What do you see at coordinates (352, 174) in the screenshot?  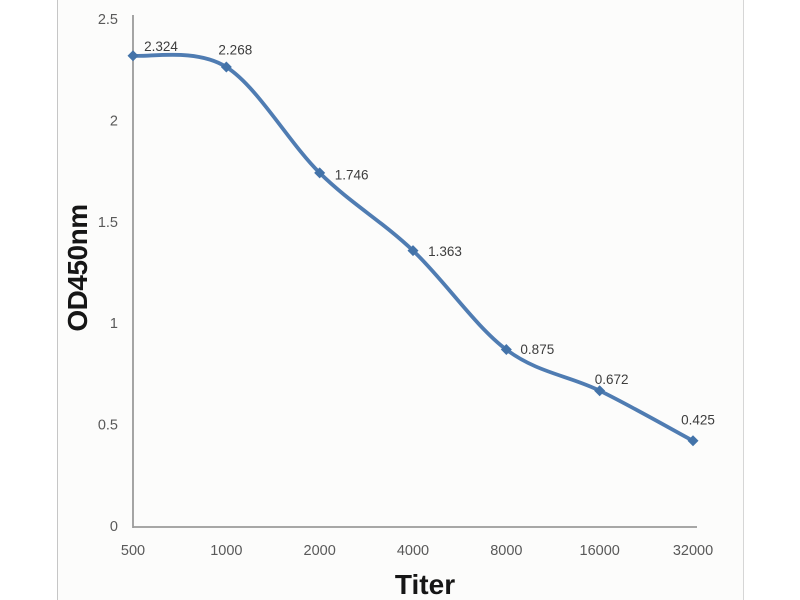 I see `point-label: 1.746` at bounding box center [352, 174].